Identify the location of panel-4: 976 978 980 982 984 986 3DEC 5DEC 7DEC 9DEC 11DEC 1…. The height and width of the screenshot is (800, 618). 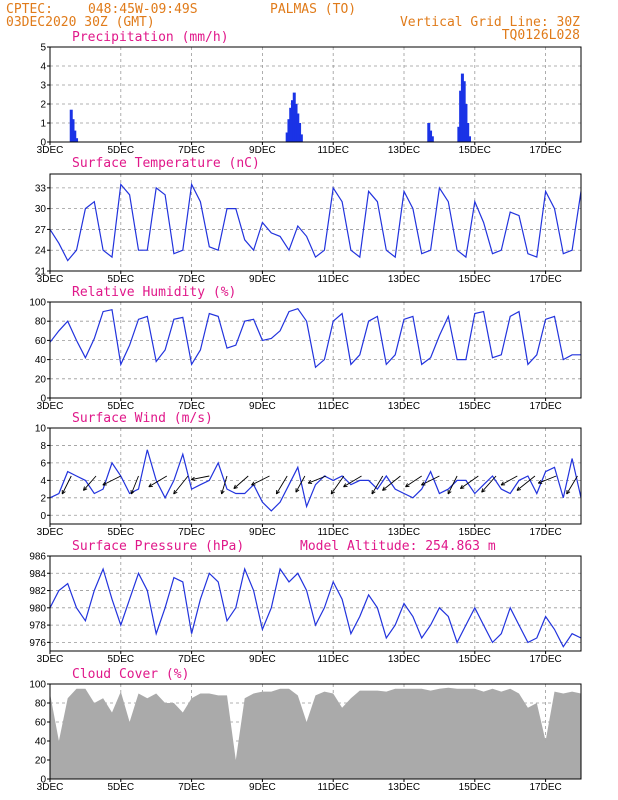
(305, 602).